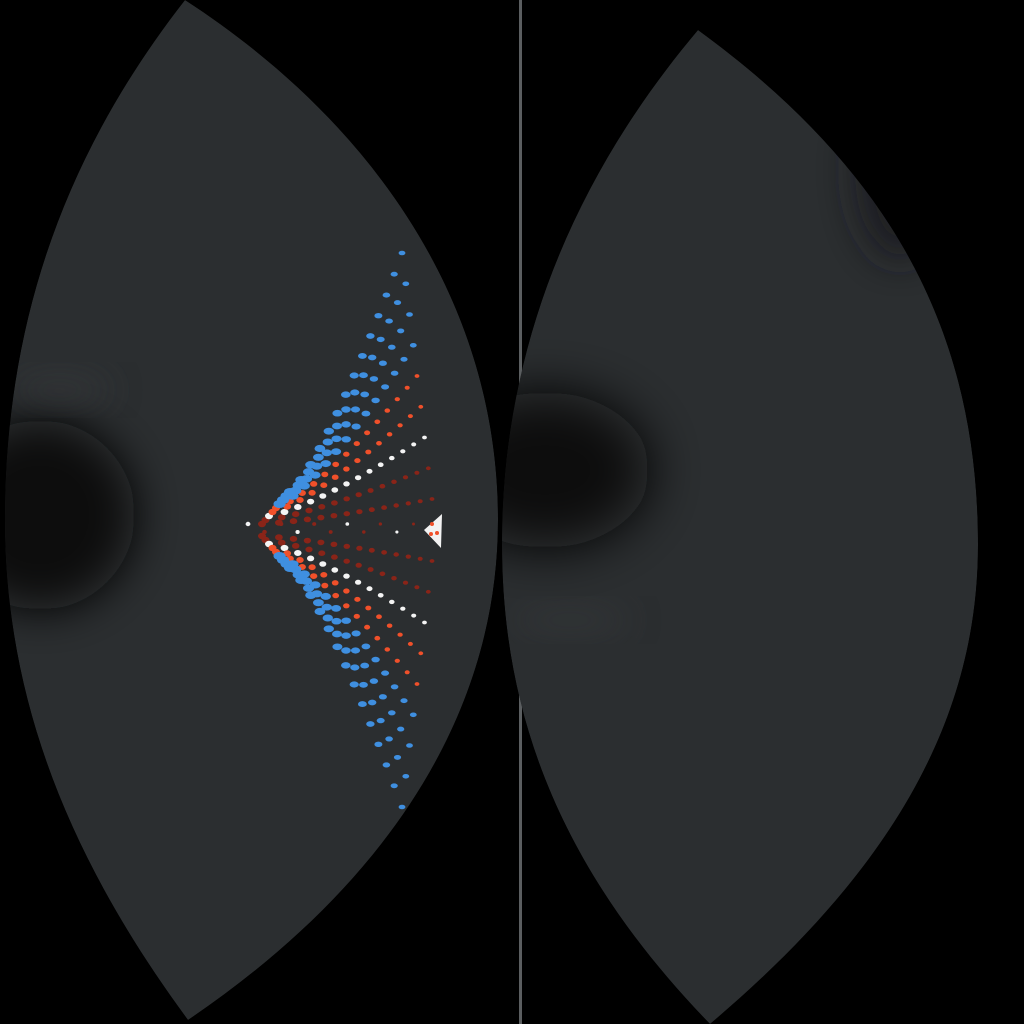 This screenshot has width=1024, height=1024. I want to click on cursor-marker-dot, so click(437, 533).